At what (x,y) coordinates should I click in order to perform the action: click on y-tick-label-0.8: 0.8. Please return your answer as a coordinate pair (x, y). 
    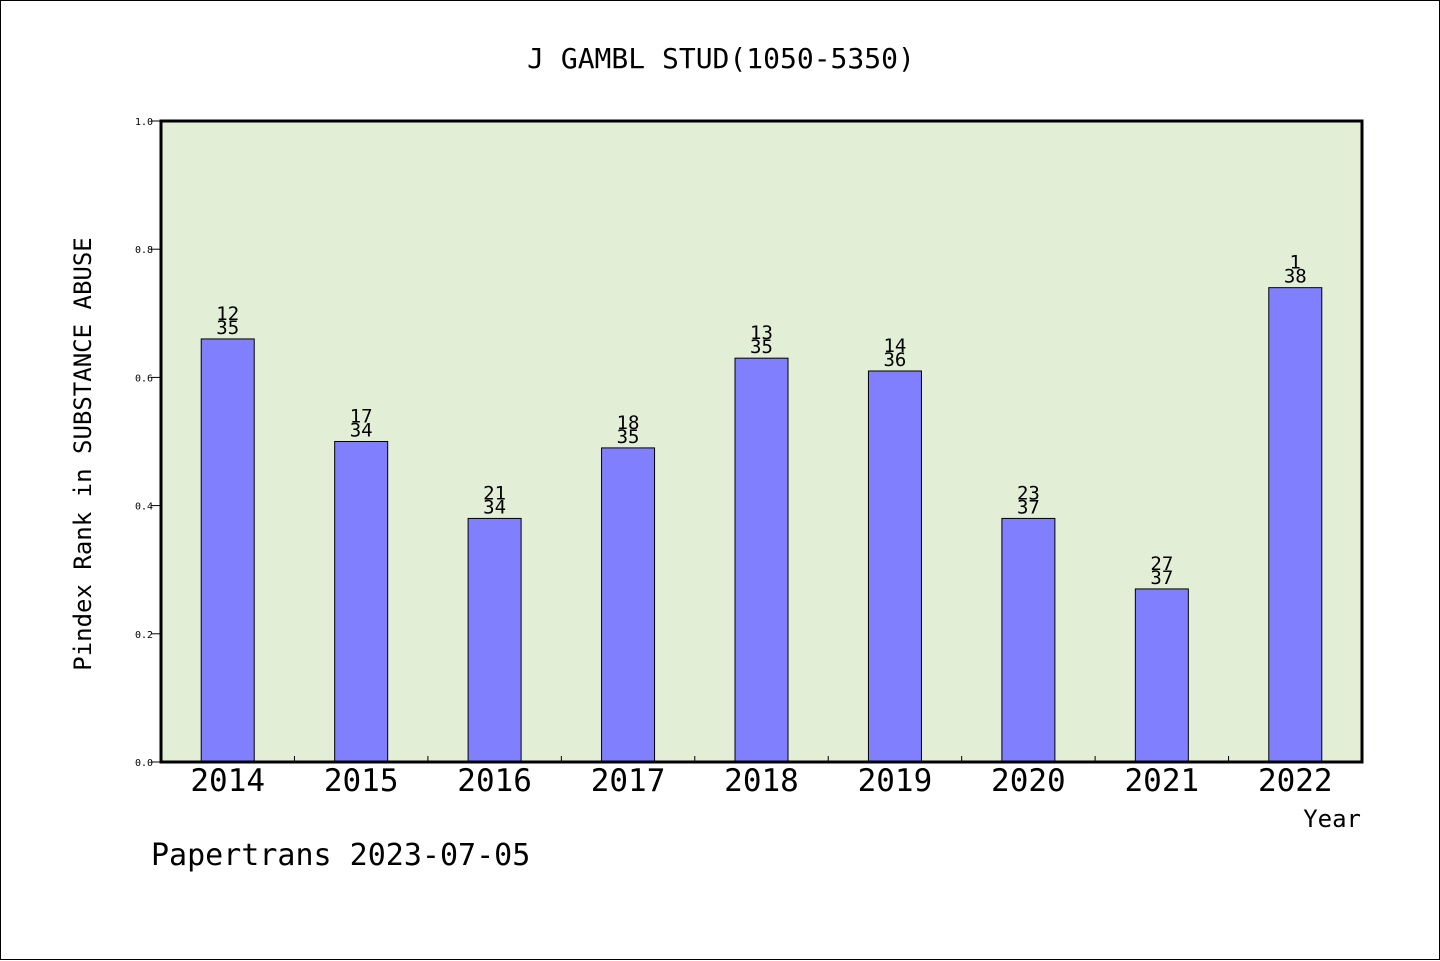
    Looking at the image, I should click on (144, 250).